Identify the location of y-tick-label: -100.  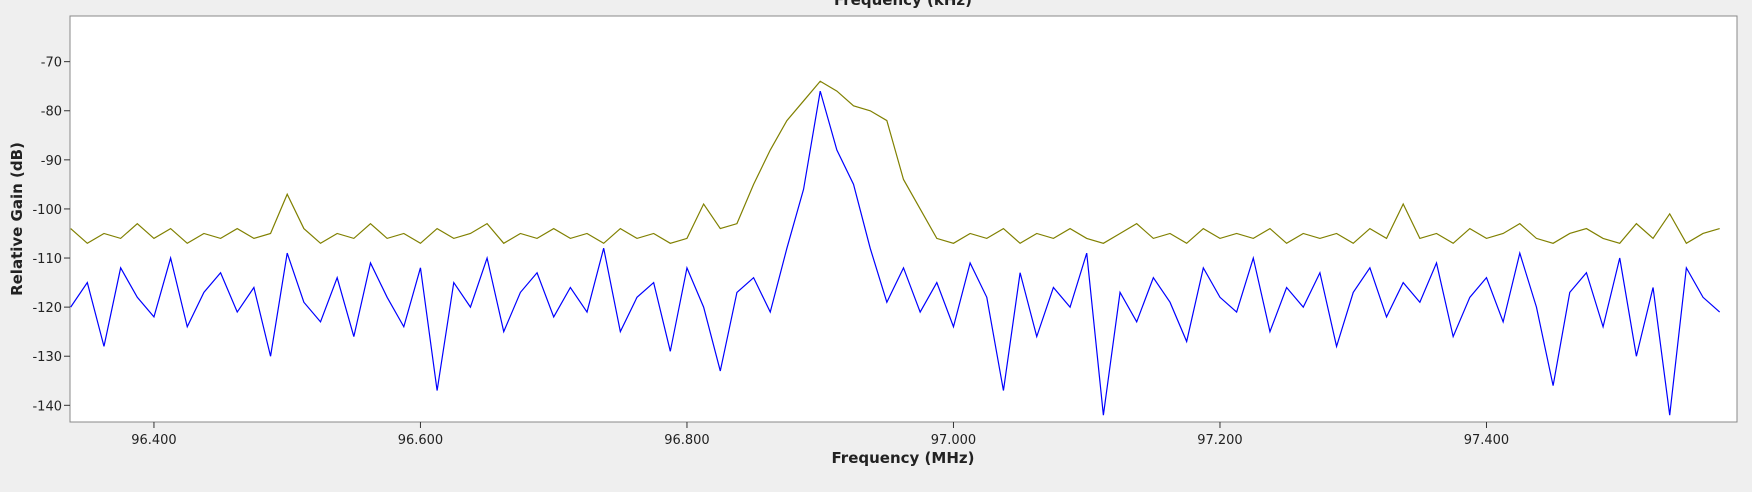
(47, 210).